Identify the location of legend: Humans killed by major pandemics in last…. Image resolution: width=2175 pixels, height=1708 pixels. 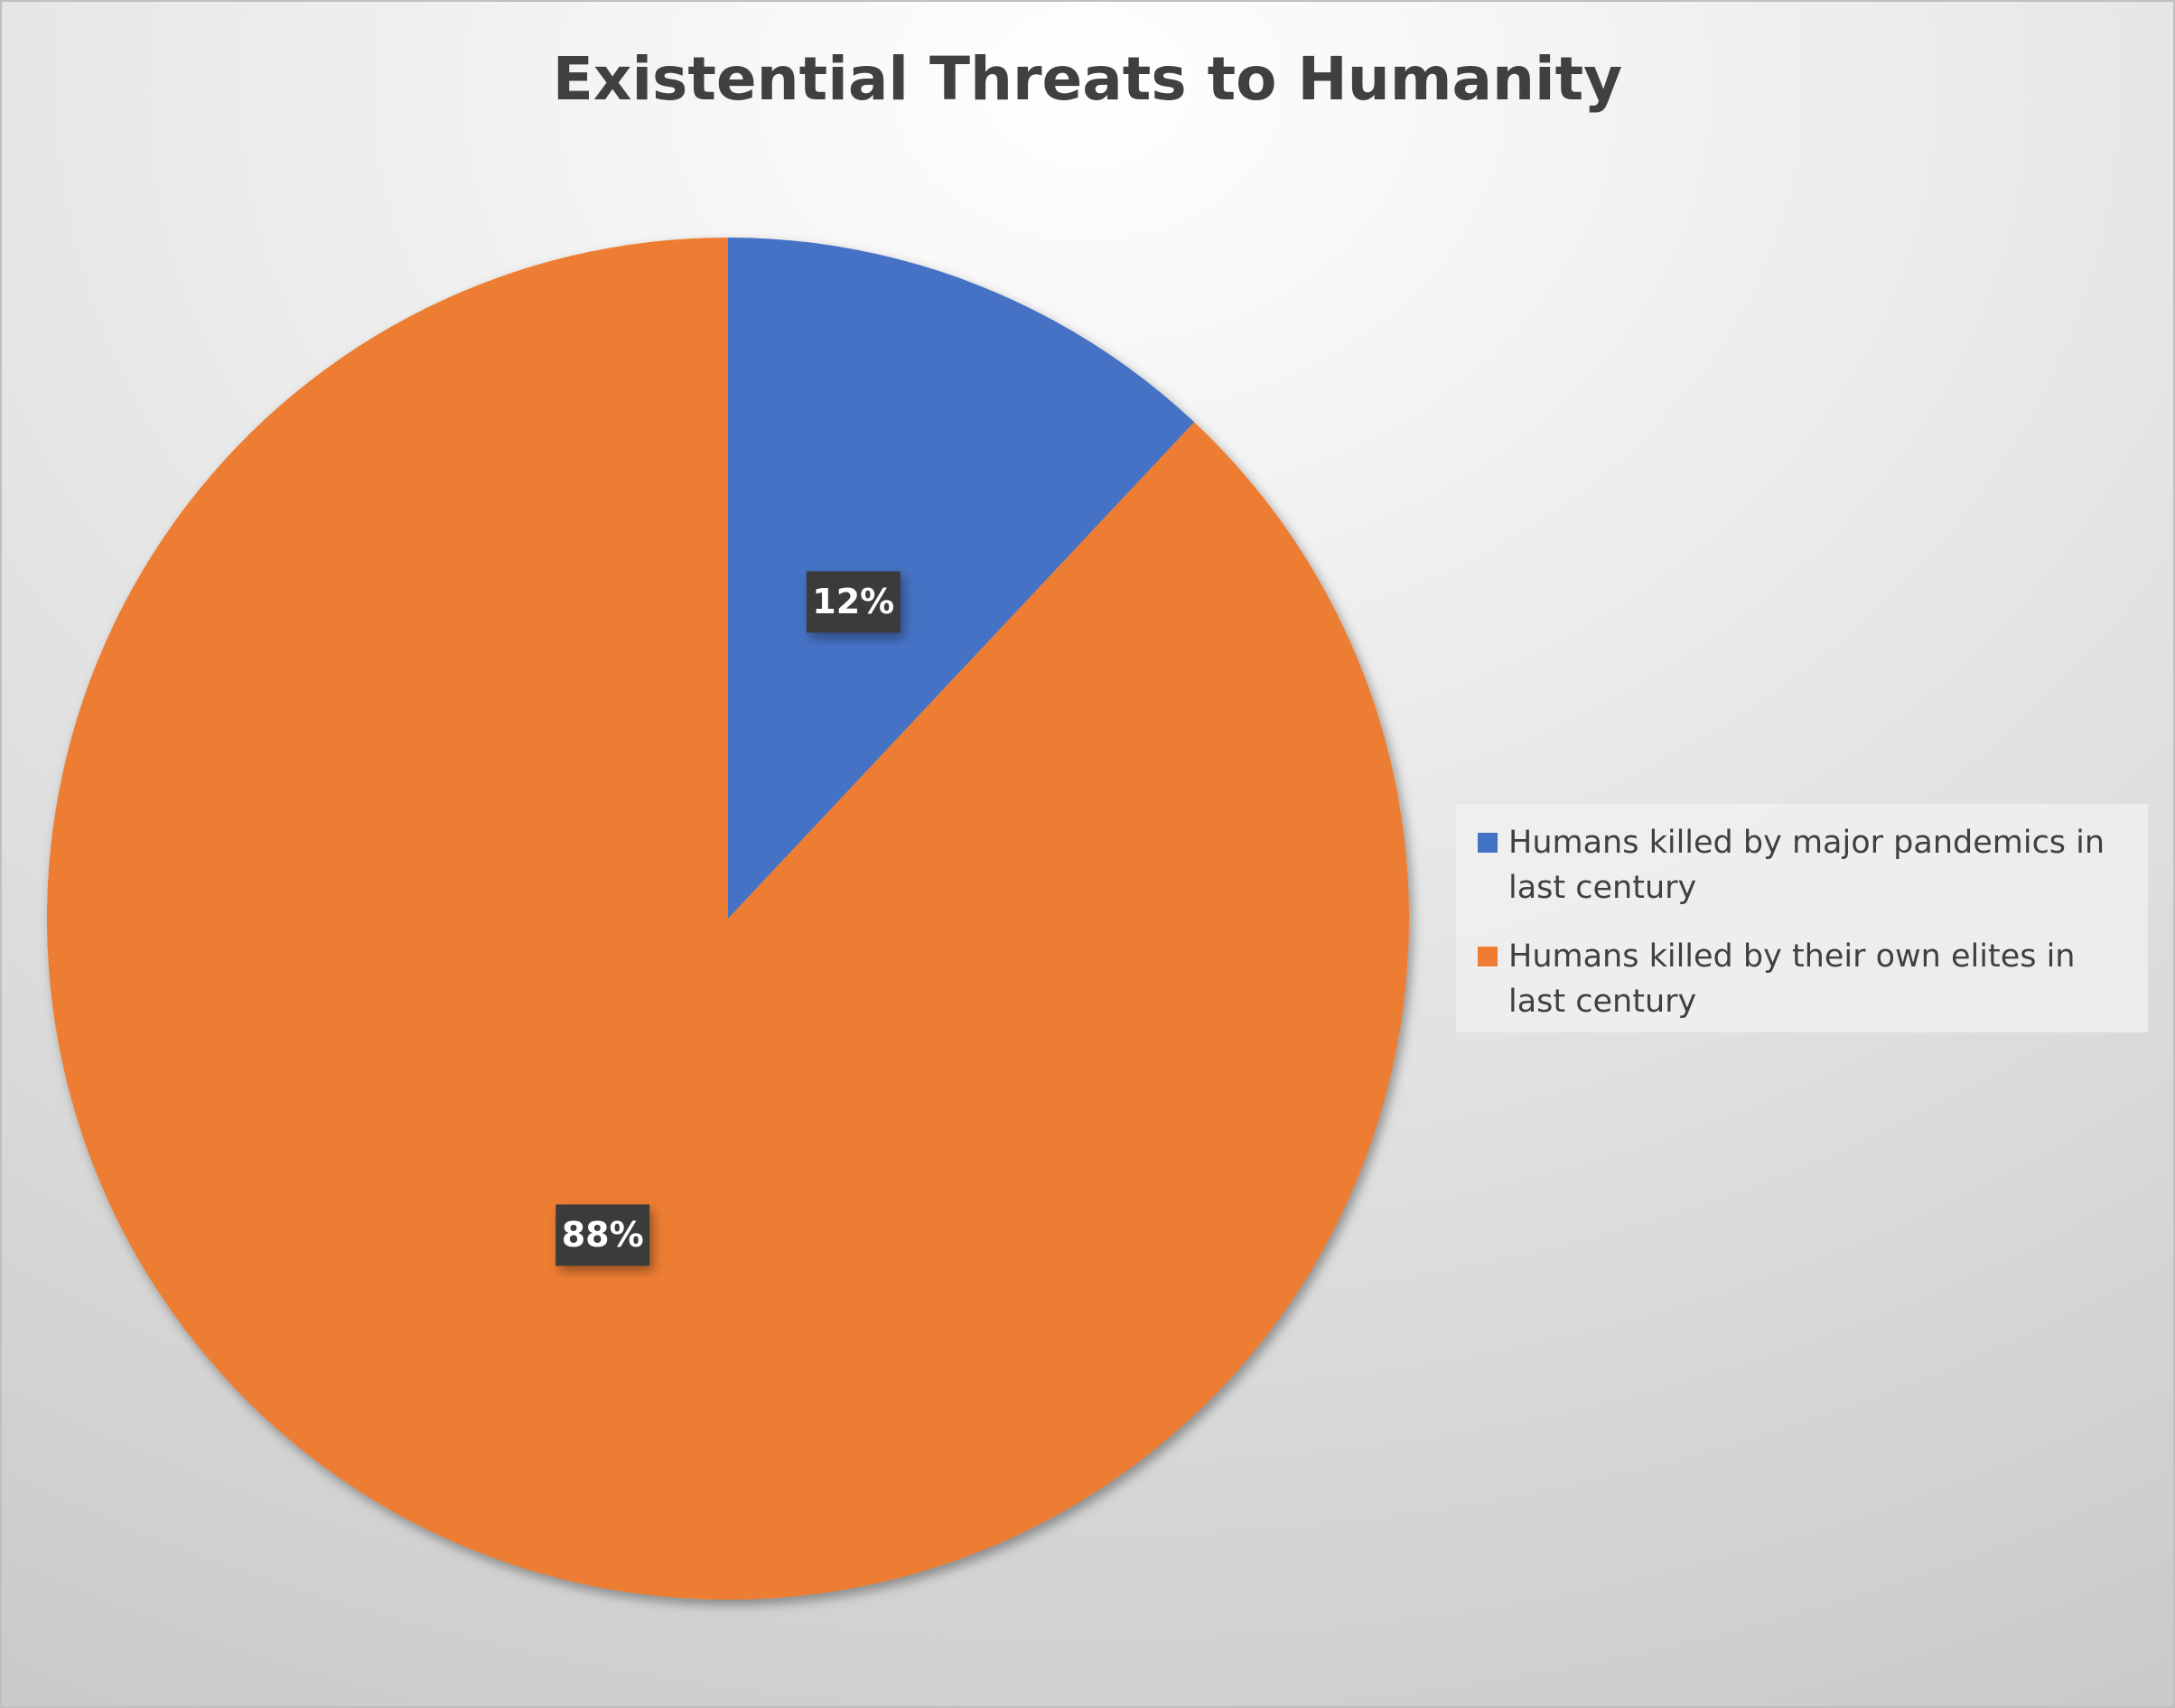
(1802, 918).